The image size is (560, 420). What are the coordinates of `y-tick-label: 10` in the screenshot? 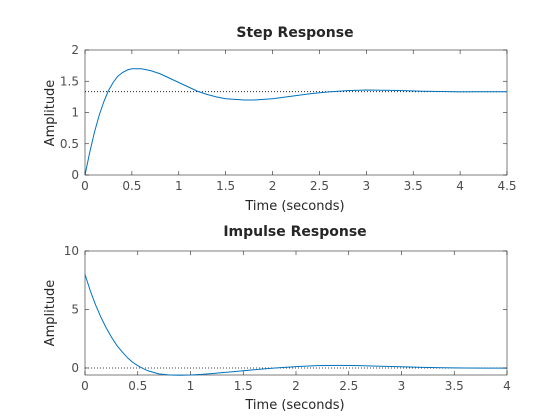 It's located at (71, 251).